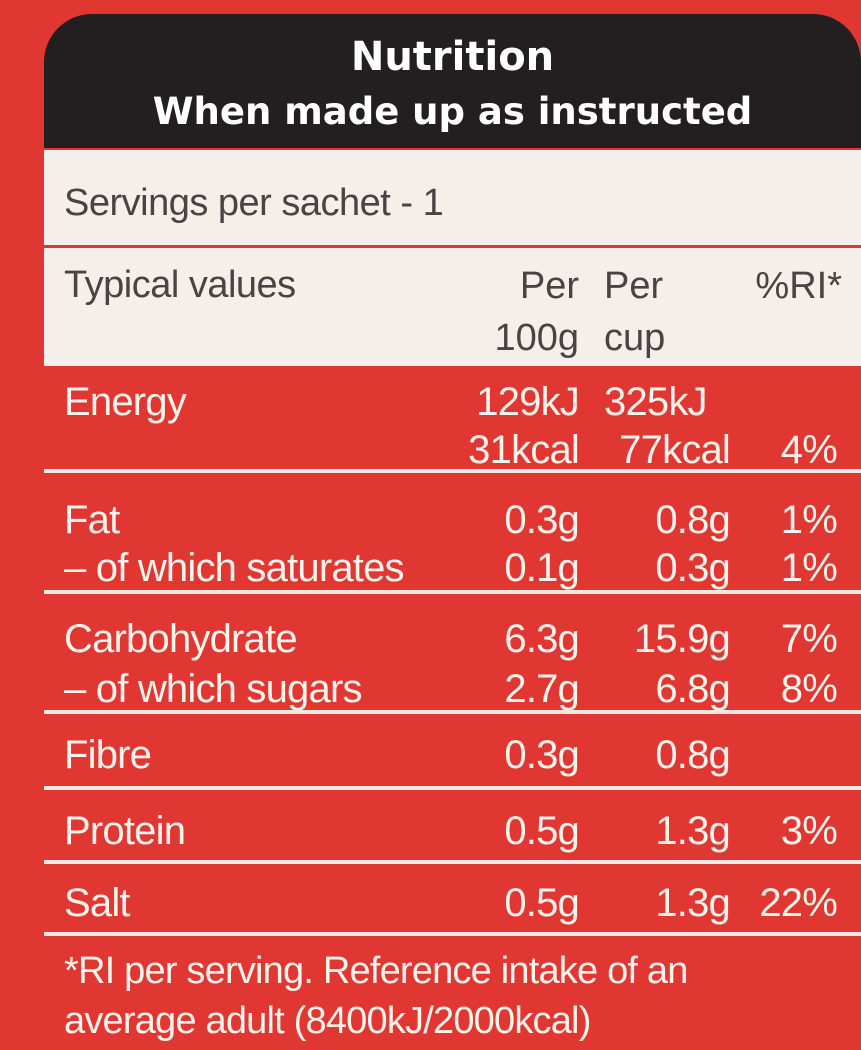  I want to click on nutrition-title: Nutrition, so click(452, 57).